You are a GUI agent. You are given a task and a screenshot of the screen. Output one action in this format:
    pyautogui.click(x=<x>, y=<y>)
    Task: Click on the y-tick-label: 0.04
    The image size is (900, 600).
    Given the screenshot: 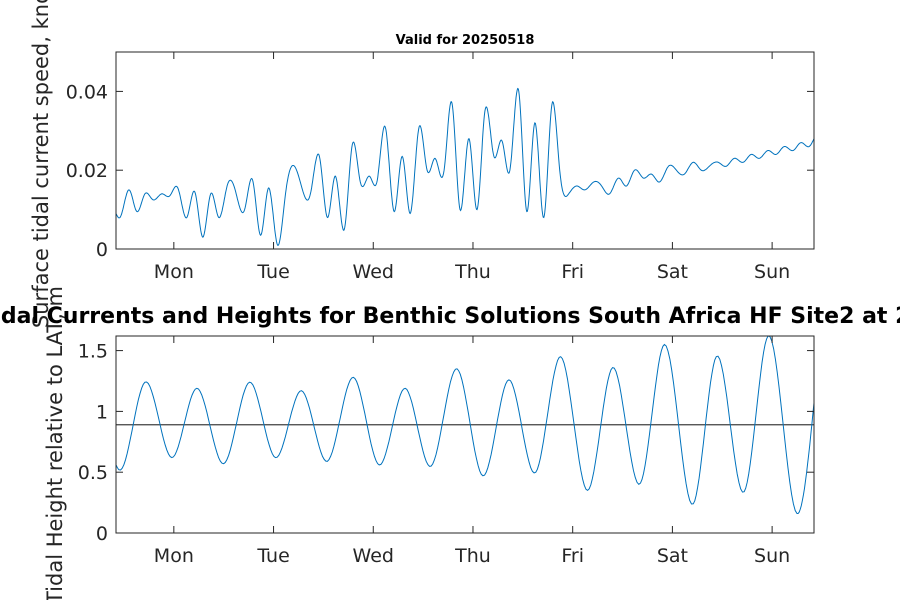 What is the action you would take?
    pyautogui.click(x=87, y=92)
    